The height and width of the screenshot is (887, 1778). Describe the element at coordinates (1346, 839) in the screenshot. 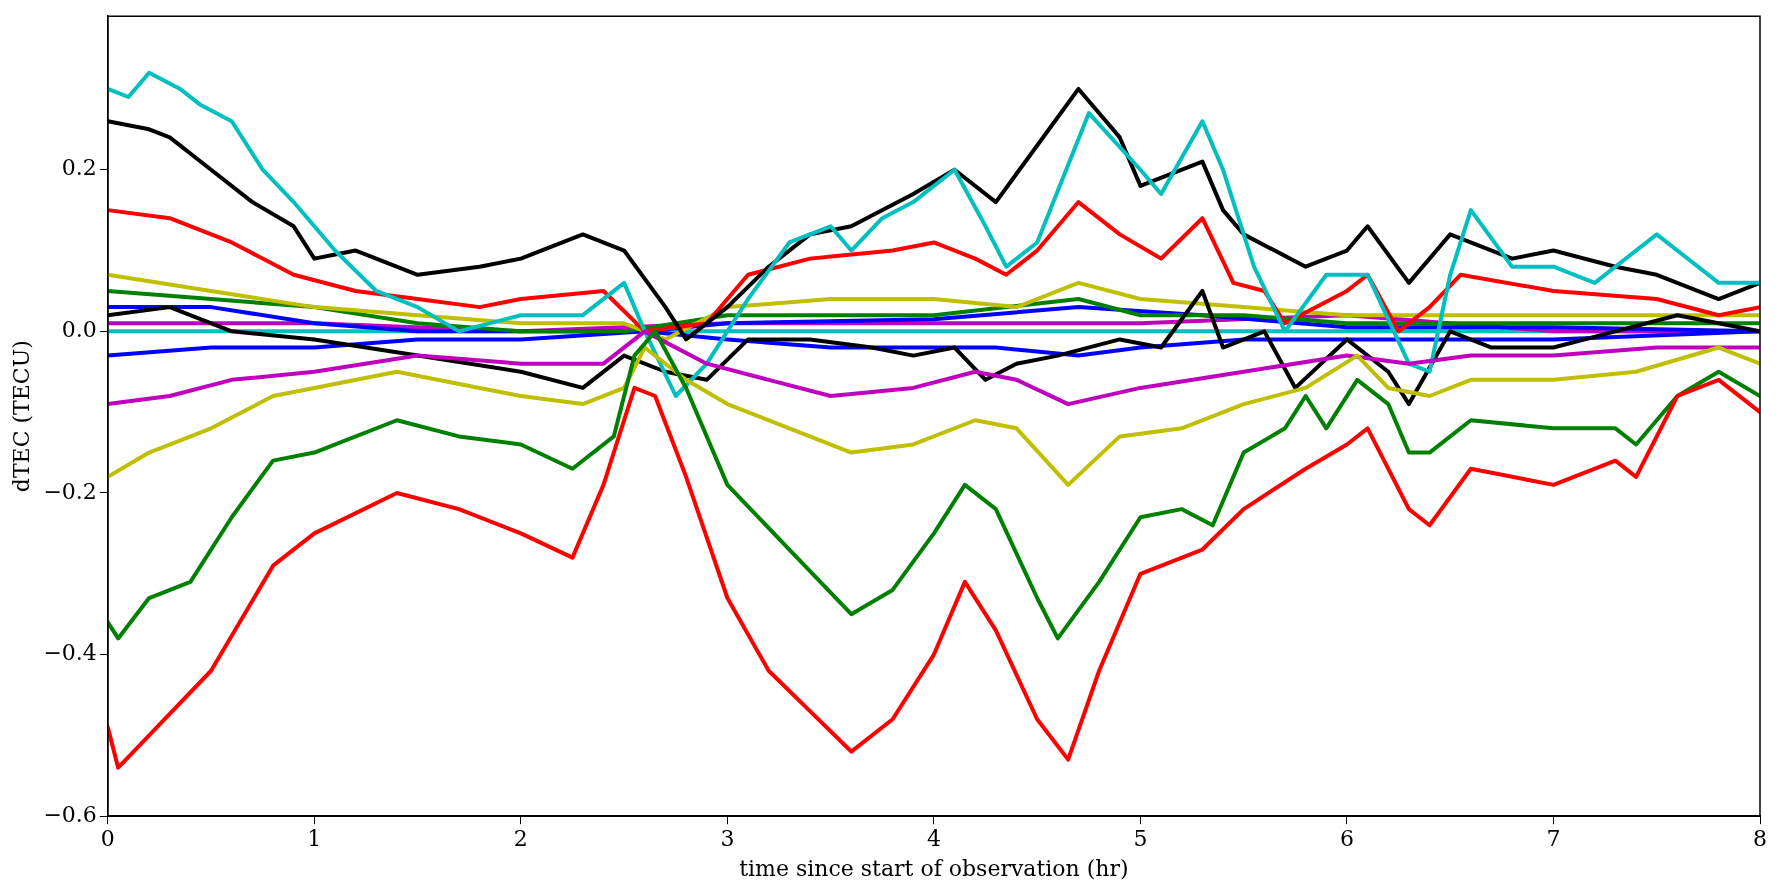

I see `x-tick-label: 6` at that location.